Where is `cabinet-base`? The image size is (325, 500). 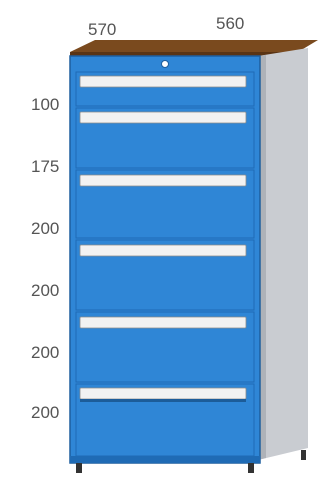 cabinet-base is located at coordinates (165, 459).